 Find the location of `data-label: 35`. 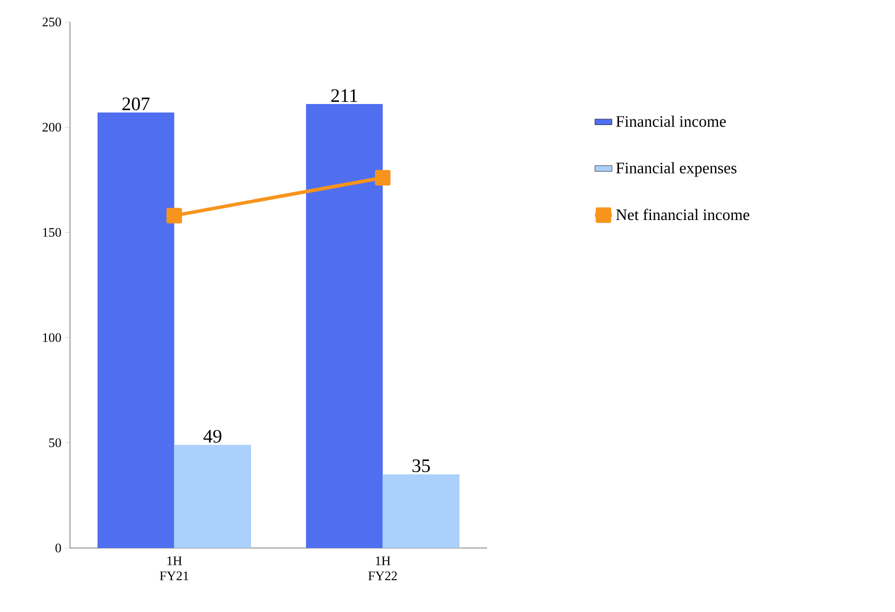

data-label: 35 is located at coordinates (421, 465).